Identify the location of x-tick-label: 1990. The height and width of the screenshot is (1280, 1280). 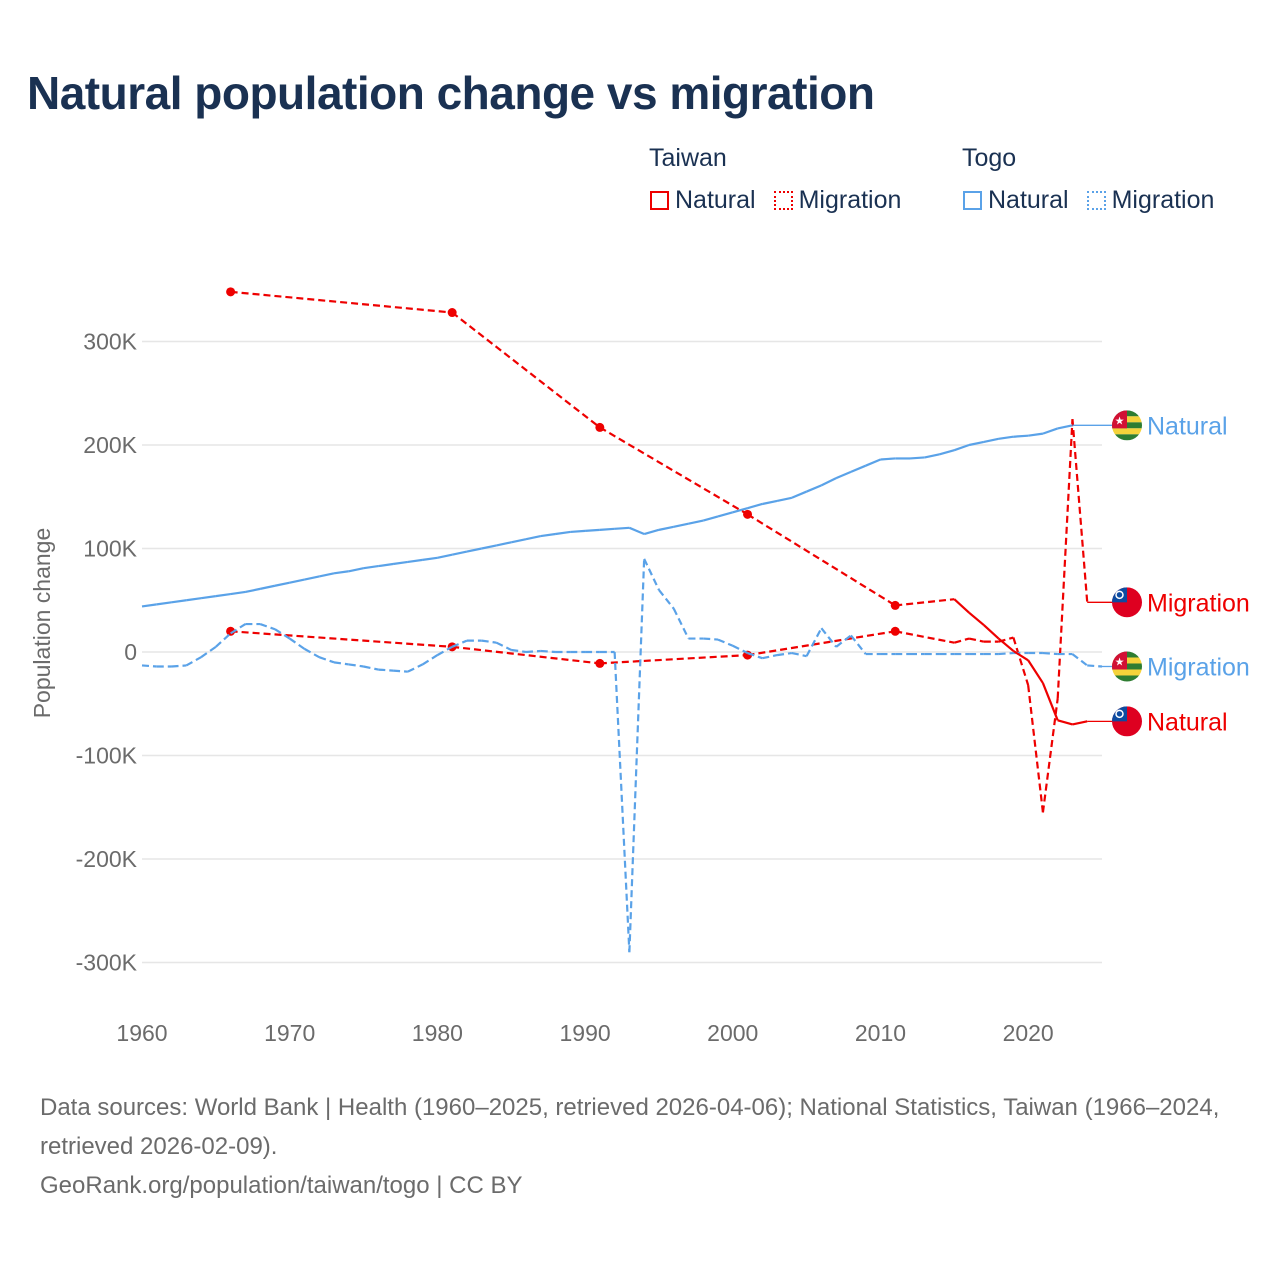
(584, 1033).